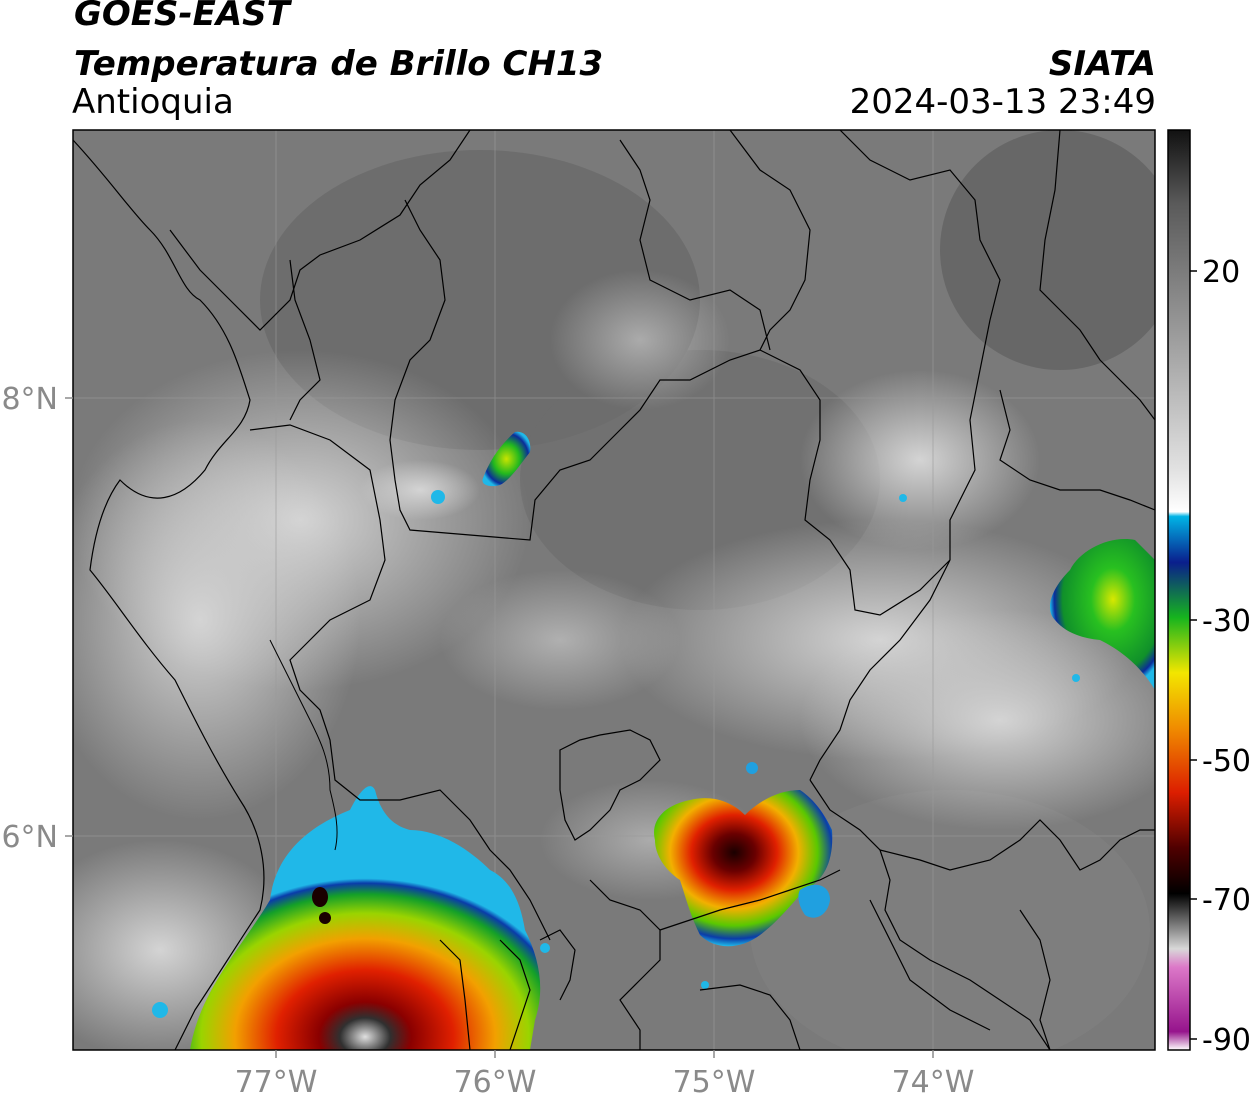 Image resolution: width=1252 pixels, height=1099 pixels. What do you see at coordinates (339, 64) in the screenshot?
I see `product-title: Temperatura de Brillo CH13` at bounding box center [339, 64].